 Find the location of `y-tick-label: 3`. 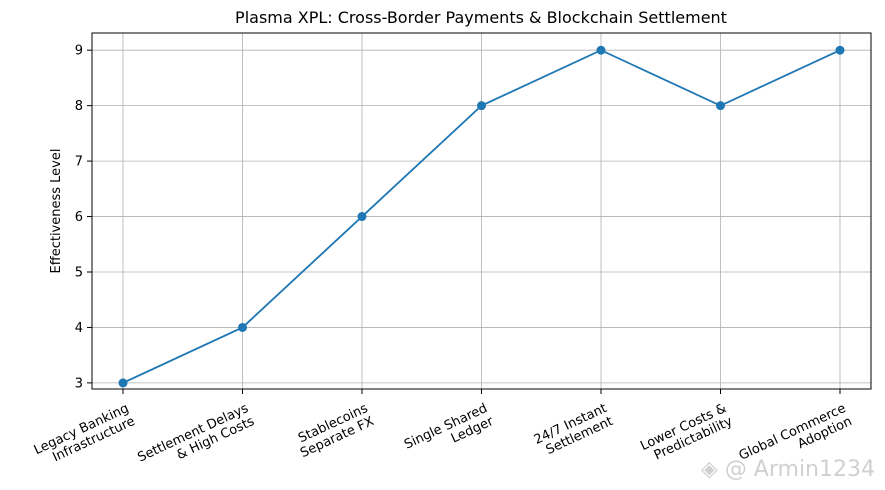

y-tick-label: 3 is located at coordinates (79, 383).